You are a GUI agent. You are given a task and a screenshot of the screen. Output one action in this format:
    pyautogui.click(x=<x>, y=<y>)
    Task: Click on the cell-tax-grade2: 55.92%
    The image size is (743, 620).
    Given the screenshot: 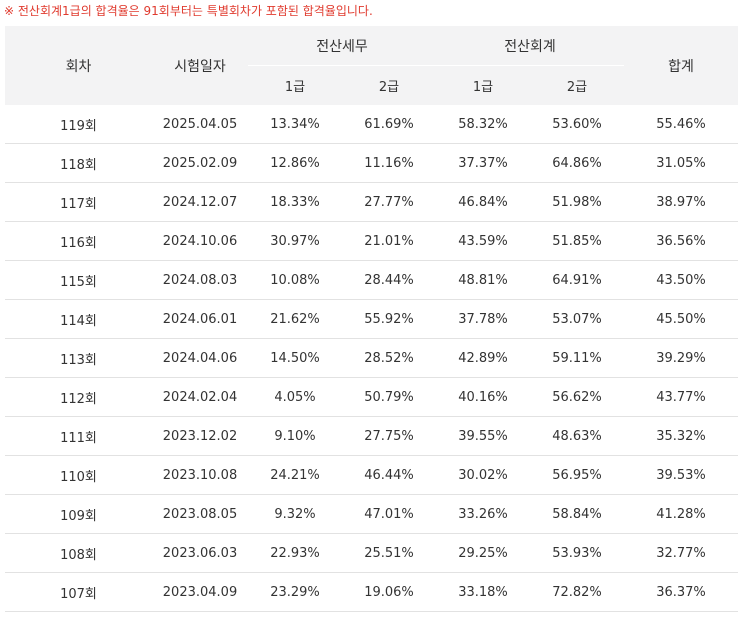 What is the action you would take?
    pyautogui.click(x=389, y=319)
    